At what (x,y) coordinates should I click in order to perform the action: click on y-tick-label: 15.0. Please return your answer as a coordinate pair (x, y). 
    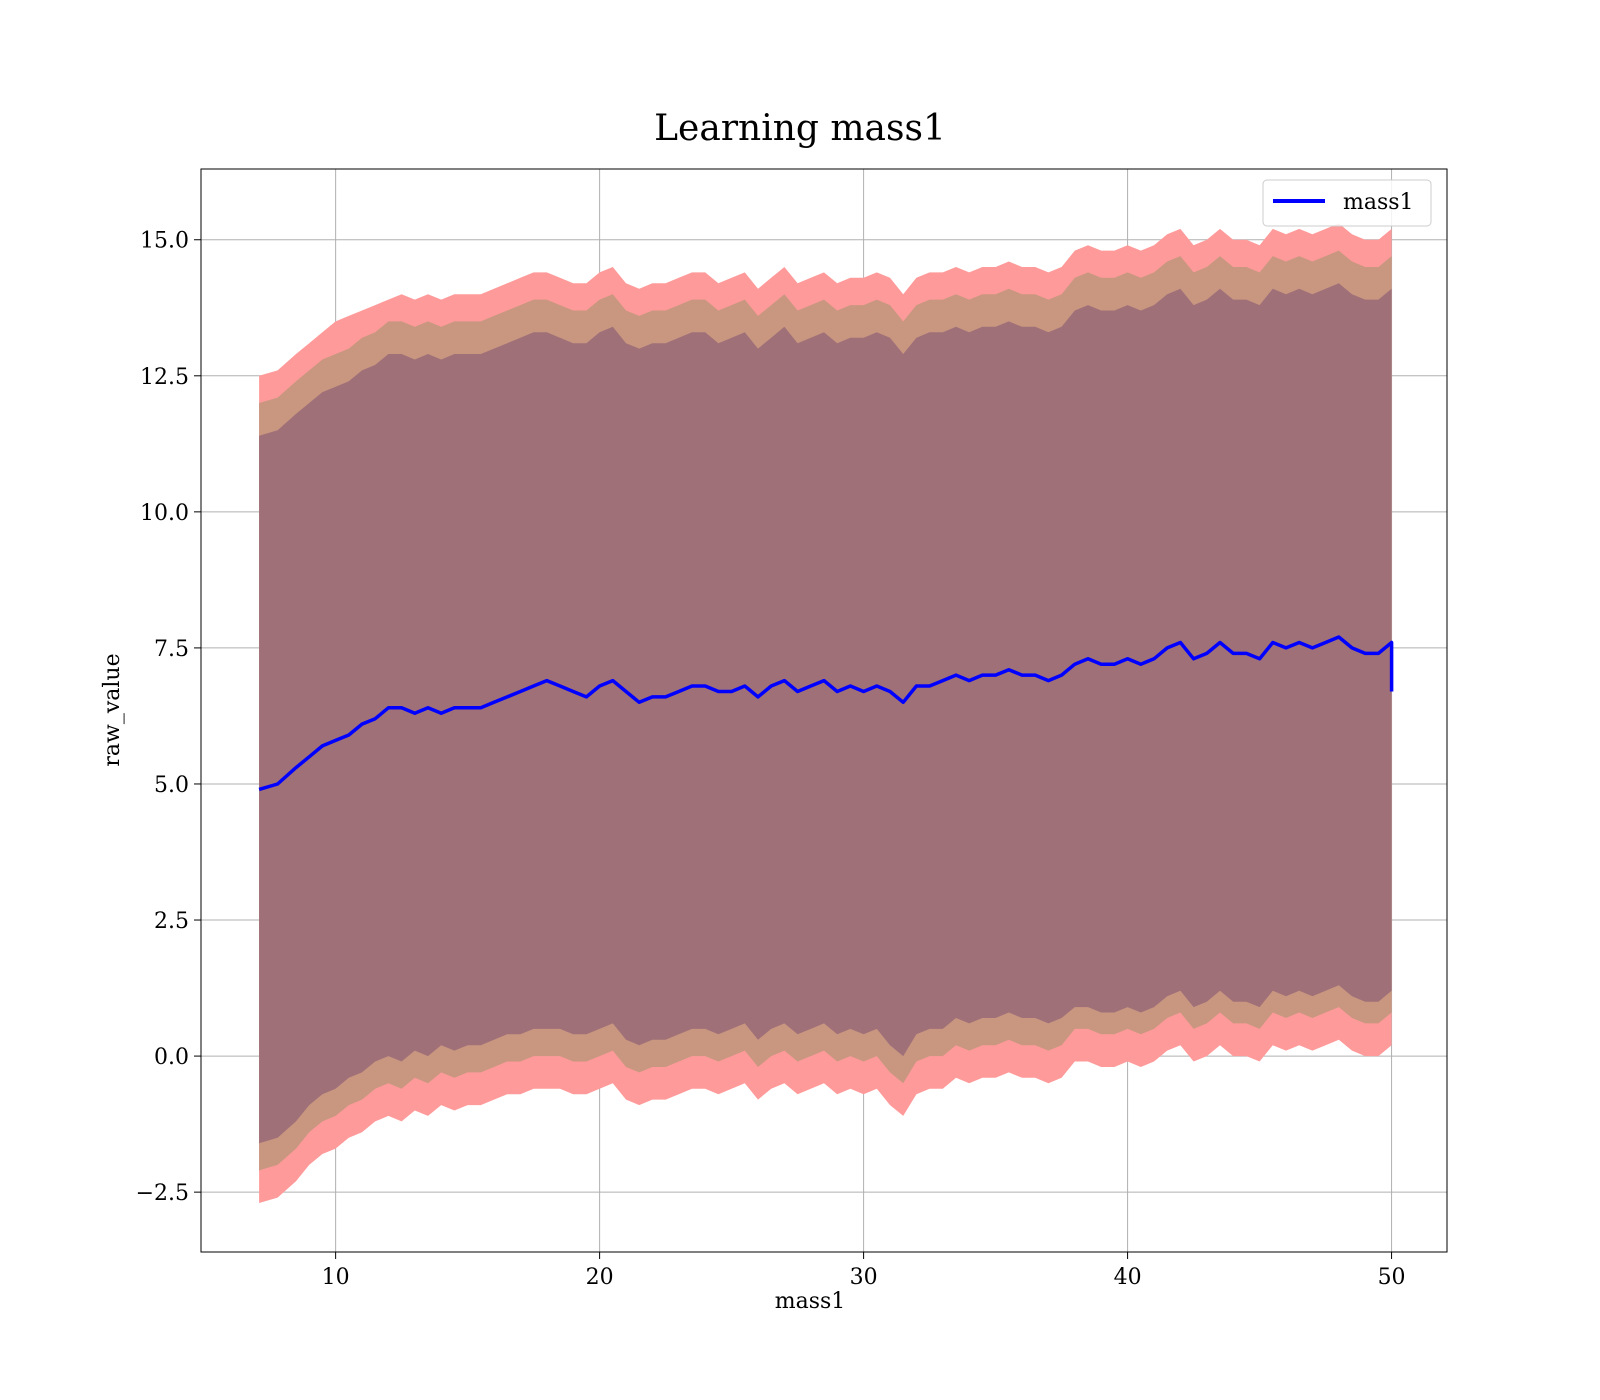
    Looking at the image, I should click on (164, 241).